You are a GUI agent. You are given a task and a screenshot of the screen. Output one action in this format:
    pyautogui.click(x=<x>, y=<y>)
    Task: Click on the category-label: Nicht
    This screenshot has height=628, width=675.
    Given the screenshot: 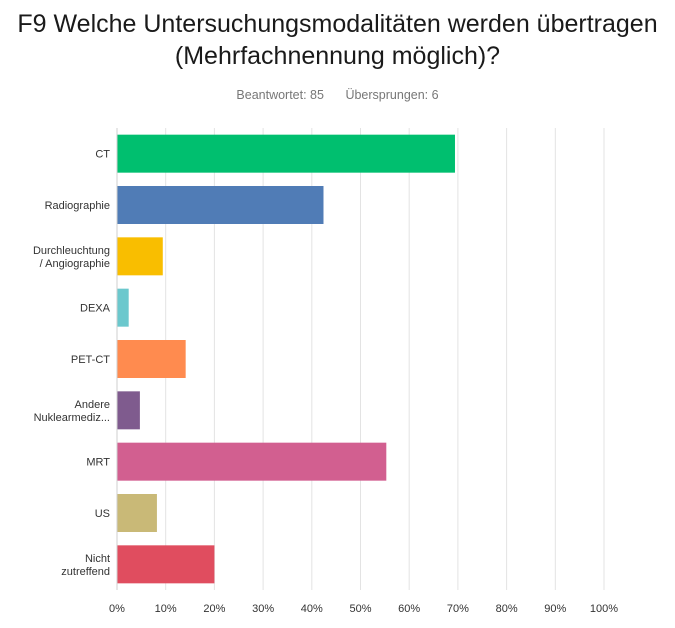 What is the action you would take?
    pyautogui.click(x=97, y=559)
    